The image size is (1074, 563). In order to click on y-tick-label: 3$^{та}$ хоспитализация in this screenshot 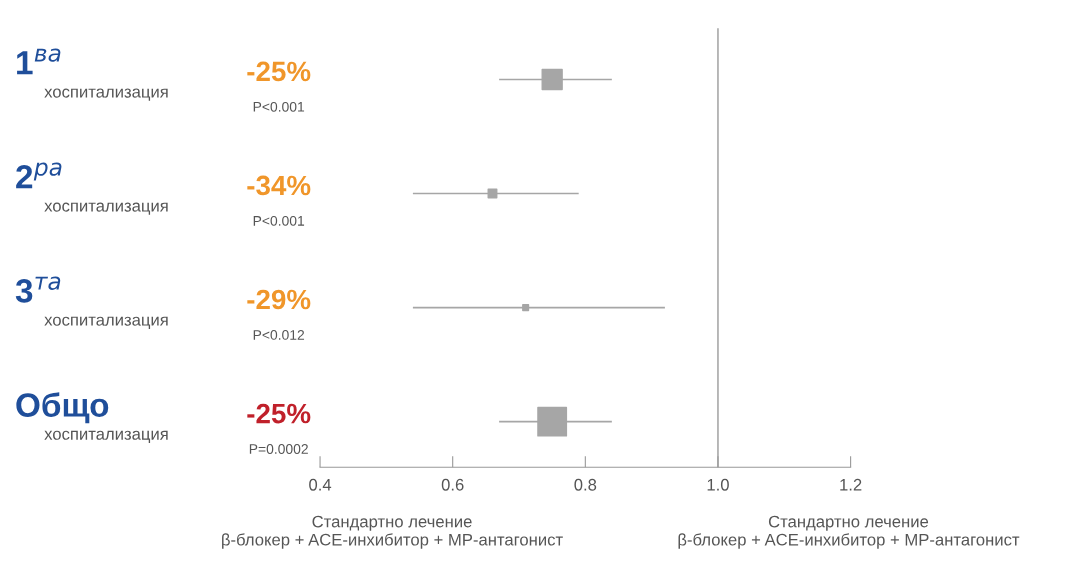, I will do `click(91, 302)`.